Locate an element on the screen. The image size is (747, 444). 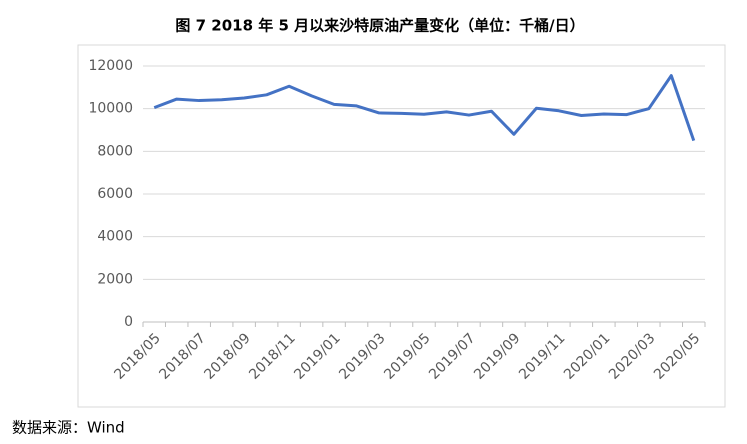
x-tick-label: 2019/01 is located at coordinates (317, 356).